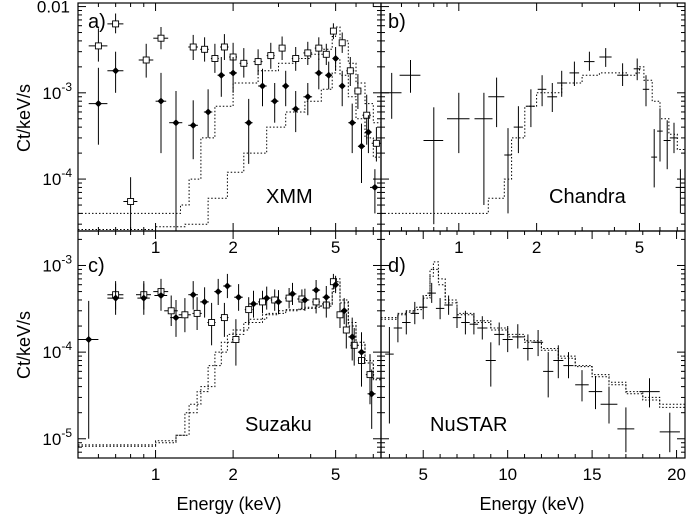 This screenshot has height=517, width=688. What do you see at coordinates (155, 474) in the screenshot?
I see `panel-c-xtick-label: 1` at bounding box center [155, 474].